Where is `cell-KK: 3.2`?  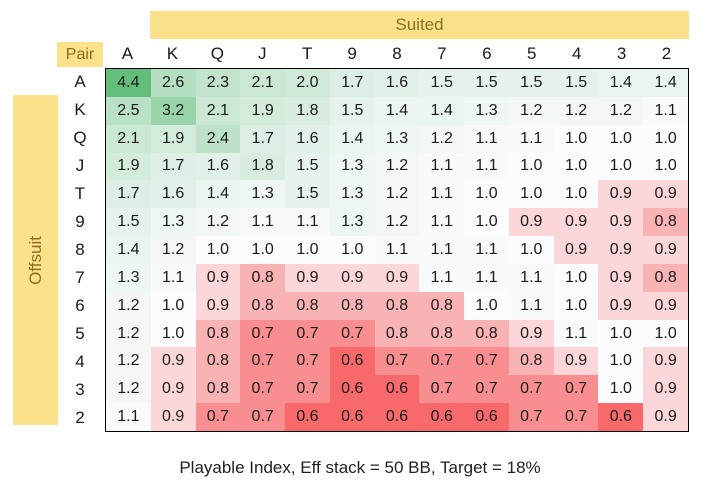 cell-KK: 3.2 is located at coordinates (173, 110).